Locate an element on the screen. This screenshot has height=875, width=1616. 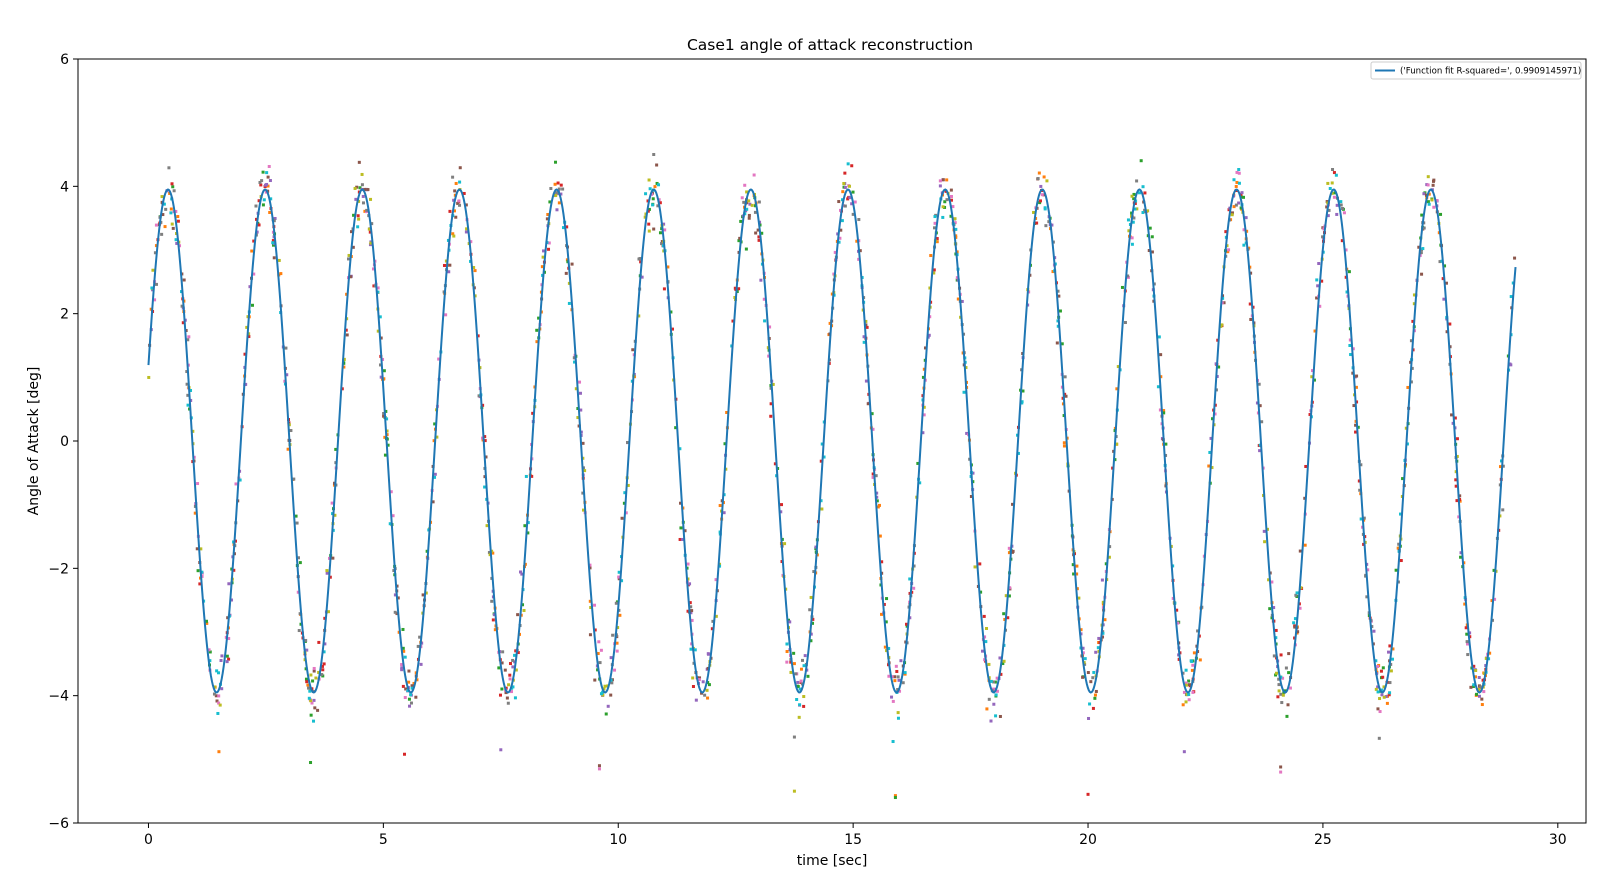
x-axis-ticks: 0 5 10 15 20 25 30 is located at coordinates (855, 835).